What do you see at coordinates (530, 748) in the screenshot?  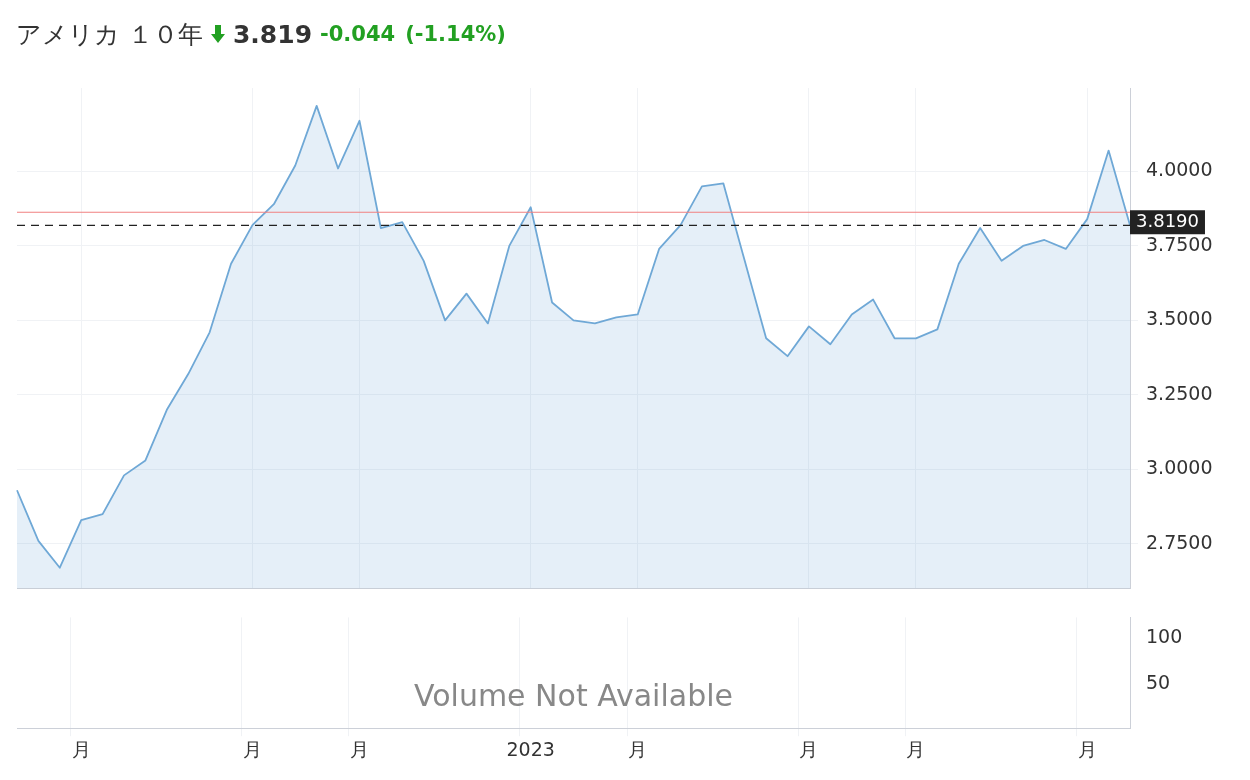 I see `x-tick-label: 2023` at bounding box center [530, 748].